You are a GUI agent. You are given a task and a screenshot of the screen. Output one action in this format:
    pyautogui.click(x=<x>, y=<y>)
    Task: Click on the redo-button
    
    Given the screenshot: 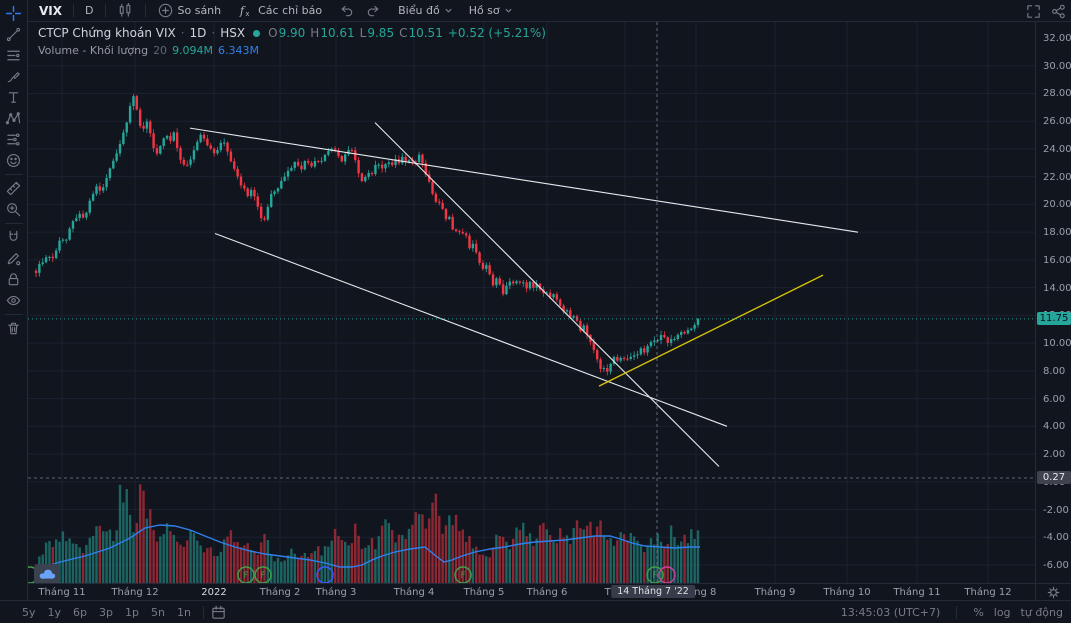 What is the action you would take?
    pyautogui.click(x=373, y=10)
    